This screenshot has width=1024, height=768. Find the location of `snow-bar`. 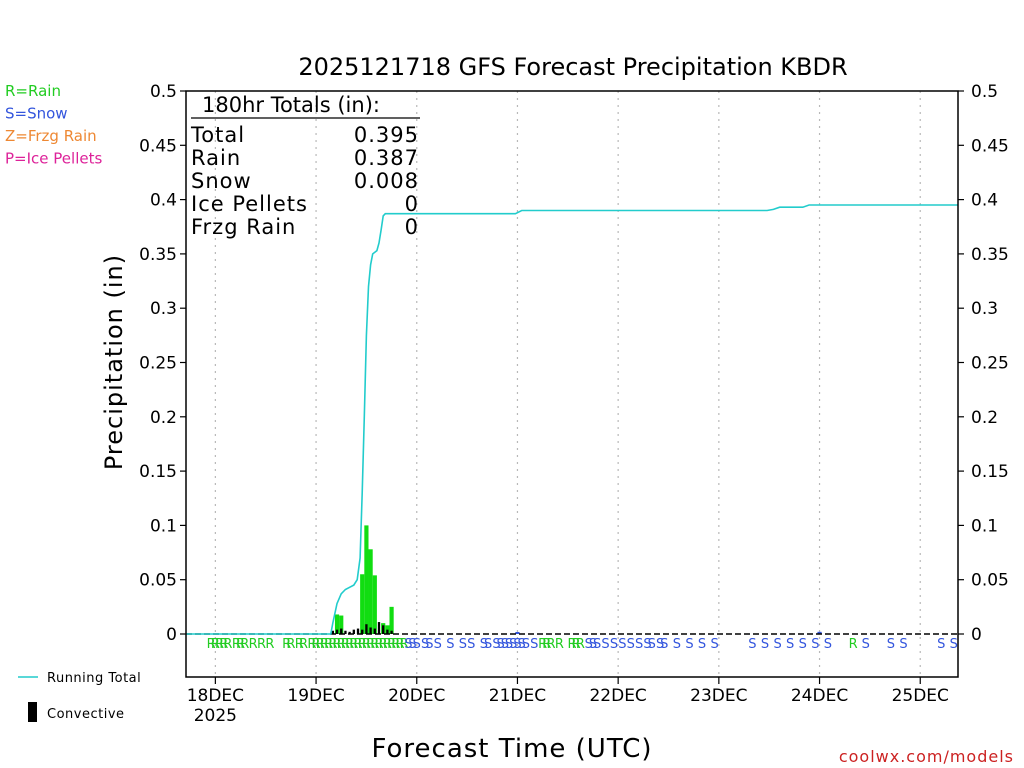

snow-bar is located at coordinates (517, 633).